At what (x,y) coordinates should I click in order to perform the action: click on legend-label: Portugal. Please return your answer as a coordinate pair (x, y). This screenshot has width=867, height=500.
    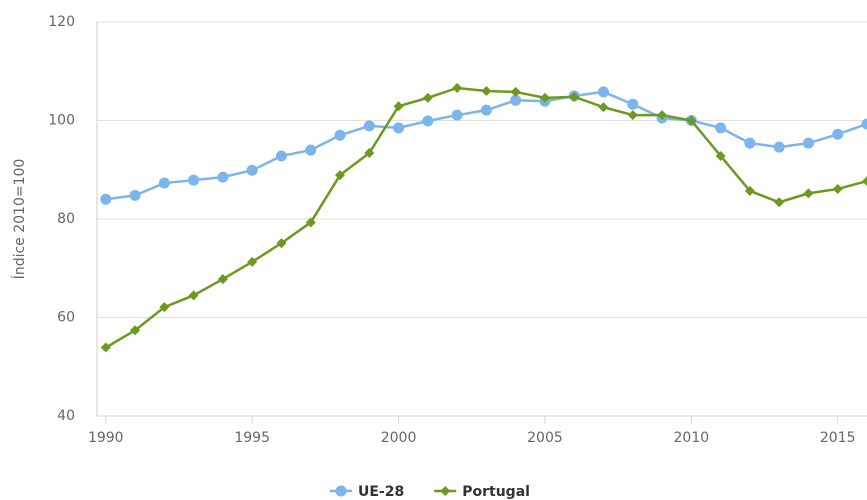
    Looking at the image, I should click on (496, 492).